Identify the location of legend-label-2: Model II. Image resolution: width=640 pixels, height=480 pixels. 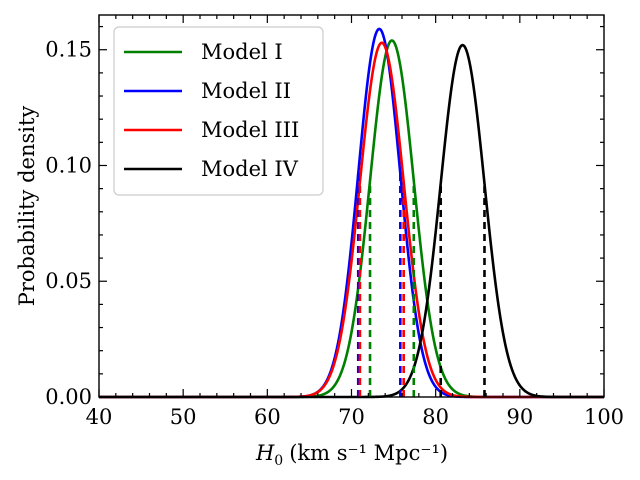
(246, 91).